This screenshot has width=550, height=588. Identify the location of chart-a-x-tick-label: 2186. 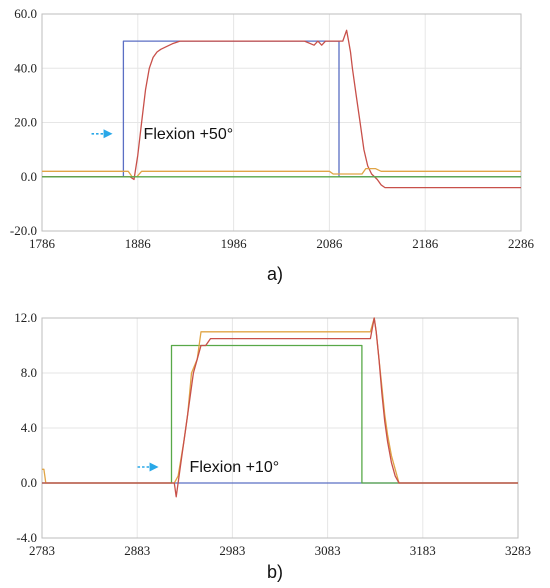
(425, 243).